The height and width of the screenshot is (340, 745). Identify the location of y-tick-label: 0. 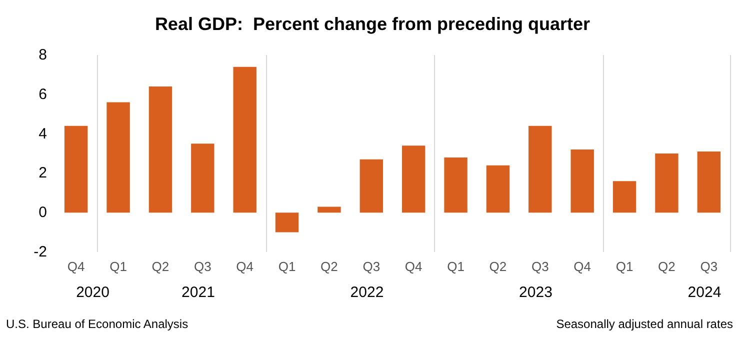
(42, 213).